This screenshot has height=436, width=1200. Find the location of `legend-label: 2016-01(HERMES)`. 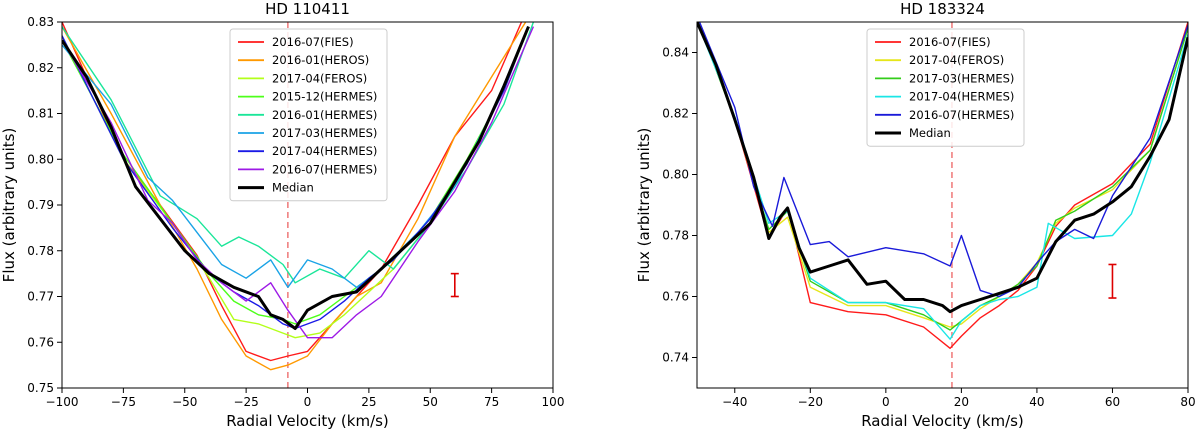

legend-label: 2016-01(HERMES) is located at coordinates (324, 115).